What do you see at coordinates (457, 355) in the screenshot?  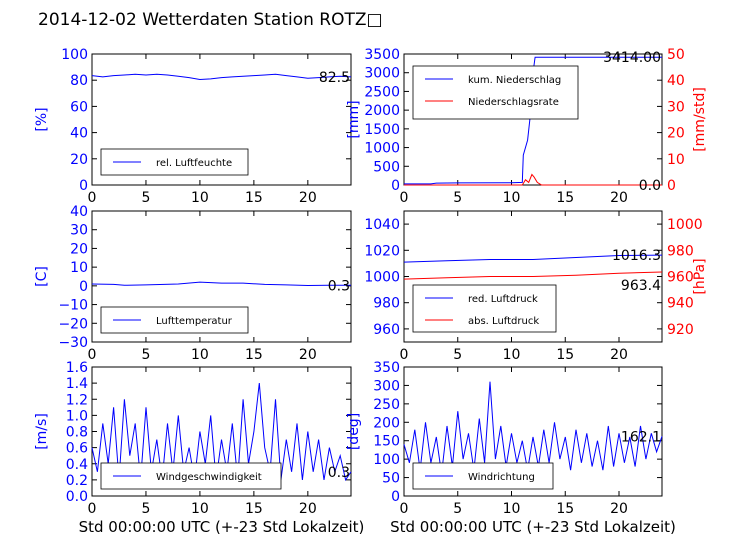 I see `pressure-x-tick-label: 5` at bounding box center [457, 355].